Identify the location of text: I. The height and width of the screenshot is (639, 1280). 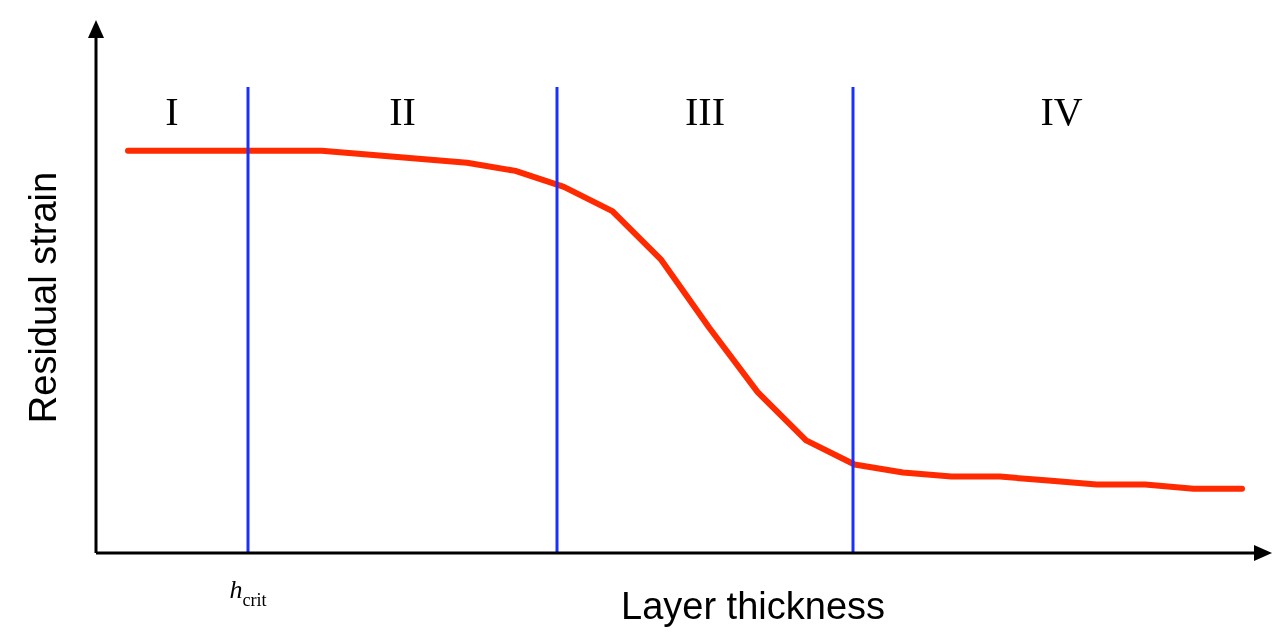
(172, 111).